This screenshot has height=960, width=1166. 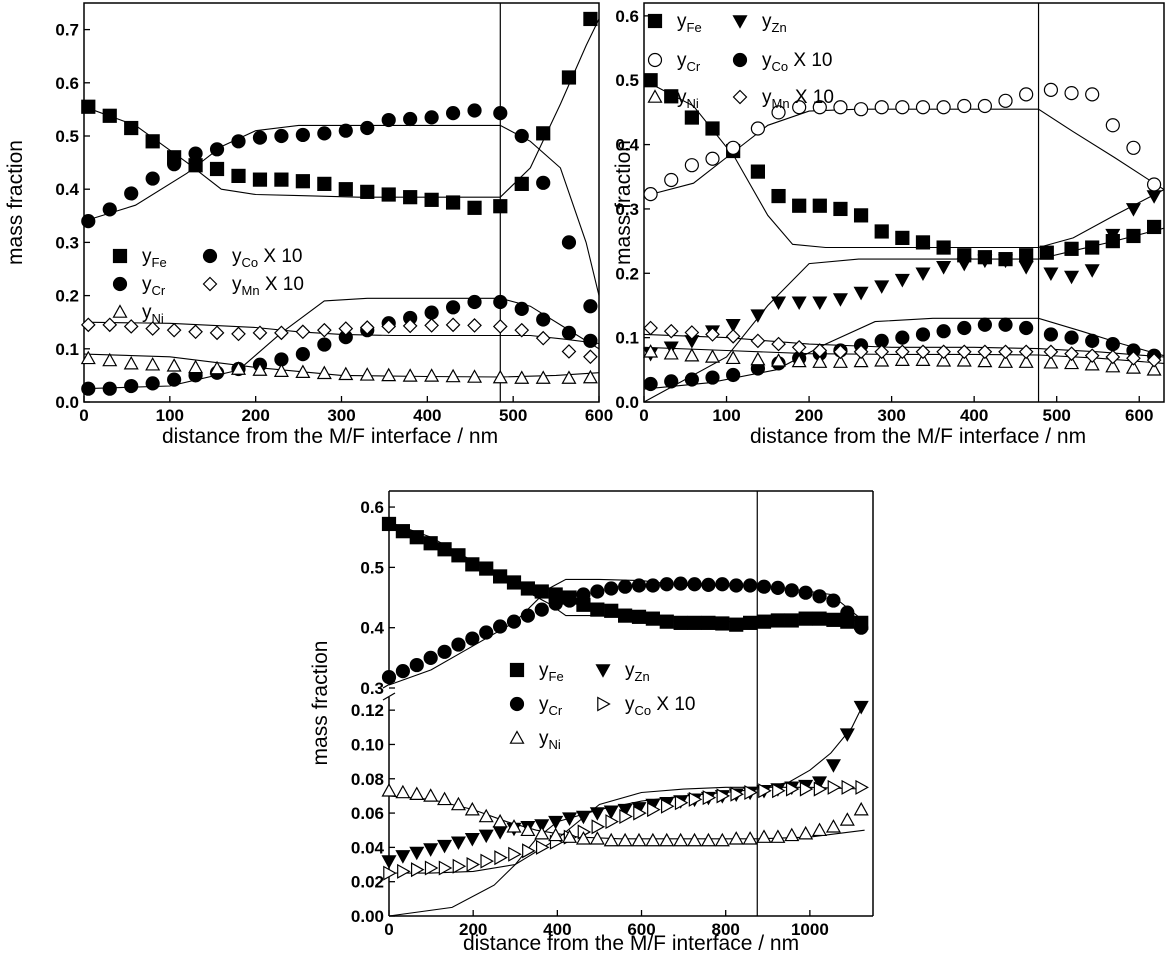 What do you see at coordinates (267, 258) in the screenshot?
I see `legend-label: yCo X 10` at bounding box center [267, 258].